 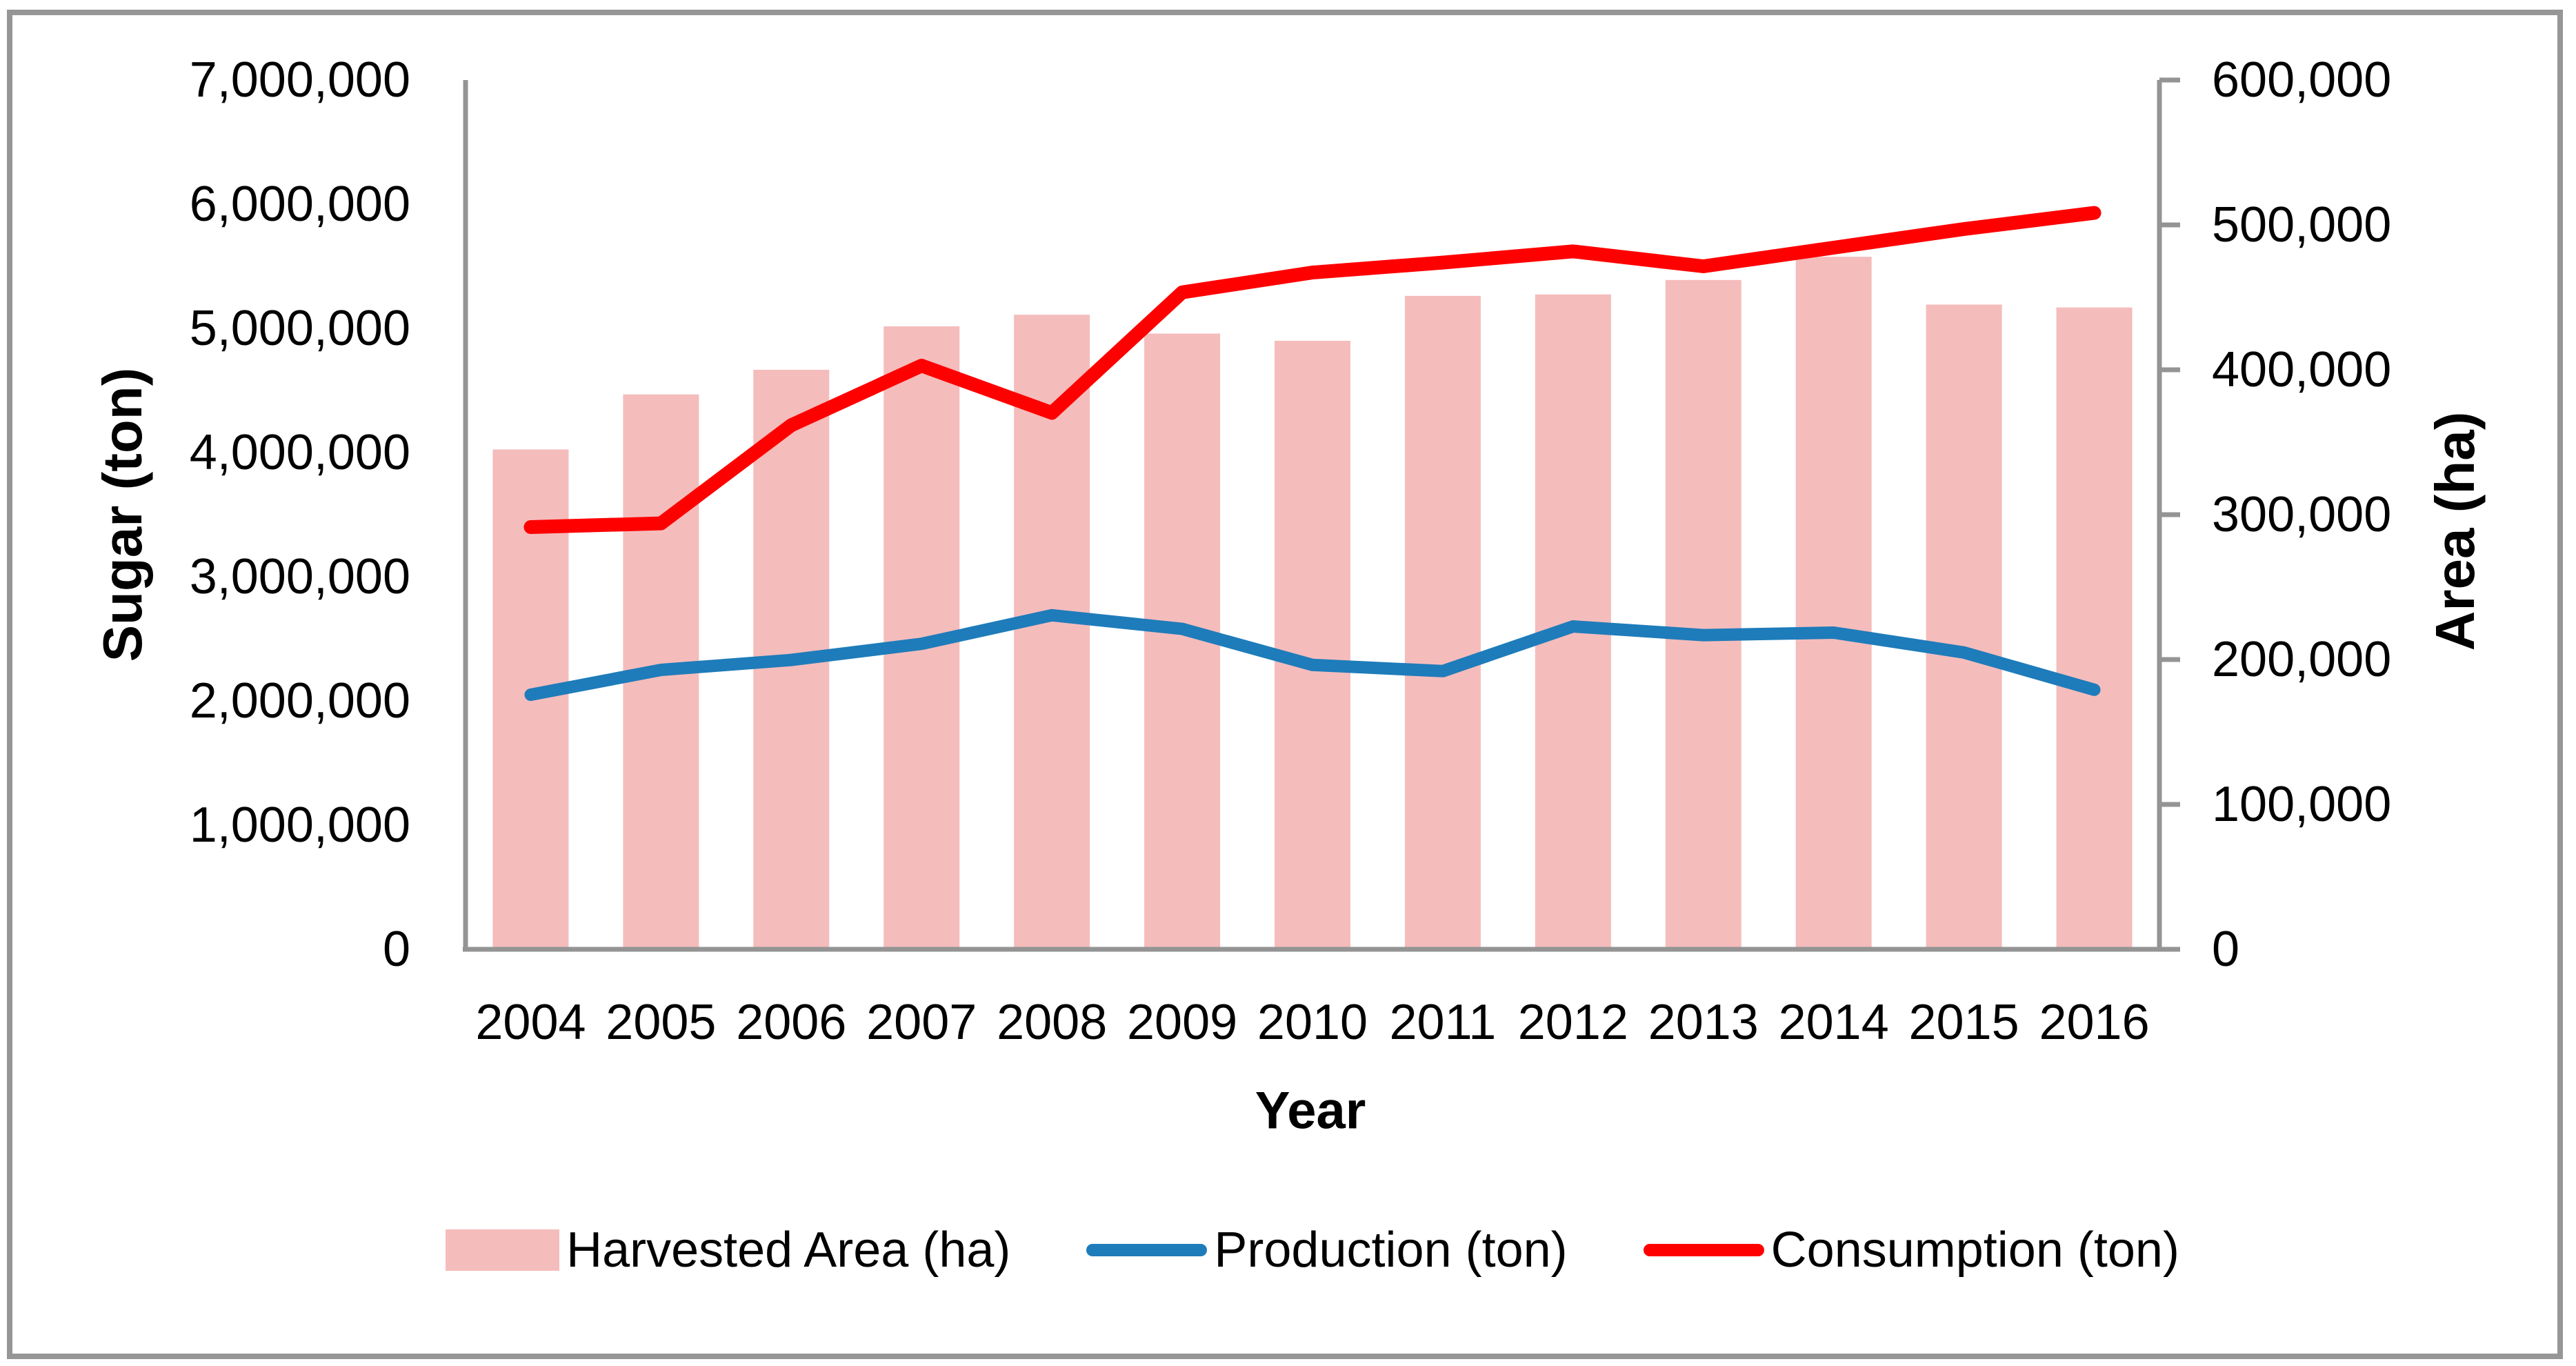 I want to click on left-axis-tick-label: 2,000,000, so click(x=300, y=701).